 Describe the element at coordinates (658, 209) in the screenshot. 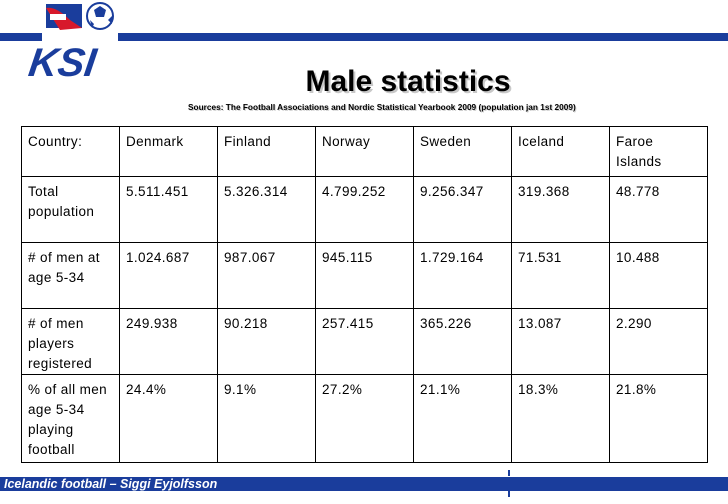

I see `table-cell: 48.778` at that location.